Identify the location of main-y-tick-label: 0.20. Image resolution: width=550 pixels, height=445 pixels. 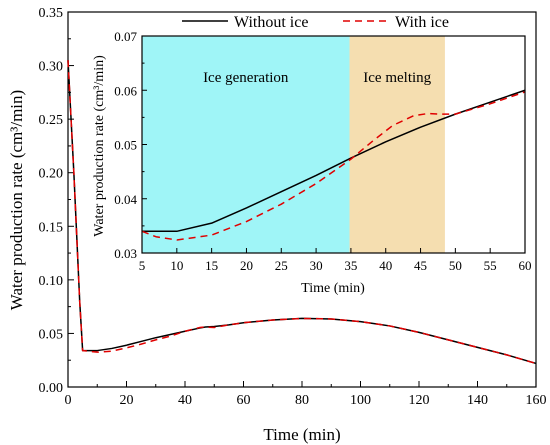
(51, 174).